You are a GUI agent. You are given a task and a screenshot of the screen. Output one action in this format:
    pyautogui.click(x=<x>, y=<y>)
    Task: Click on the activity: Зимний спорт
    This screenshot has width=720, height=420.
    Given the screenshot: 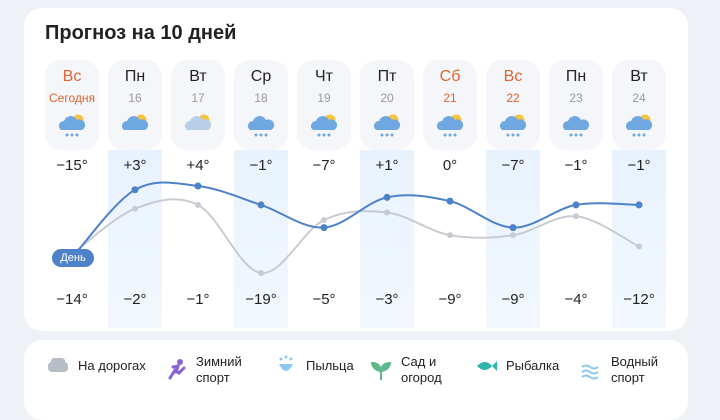 What is the action you would take?
    pyautogui.click(x=212, y=370)
    